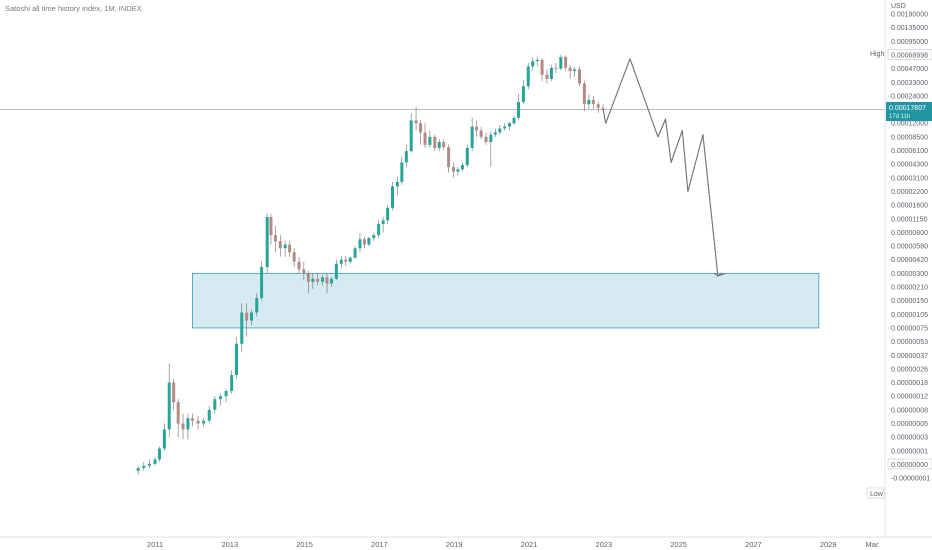  I want to click on y-tick-label: 0.00001150, so click(909, 219).